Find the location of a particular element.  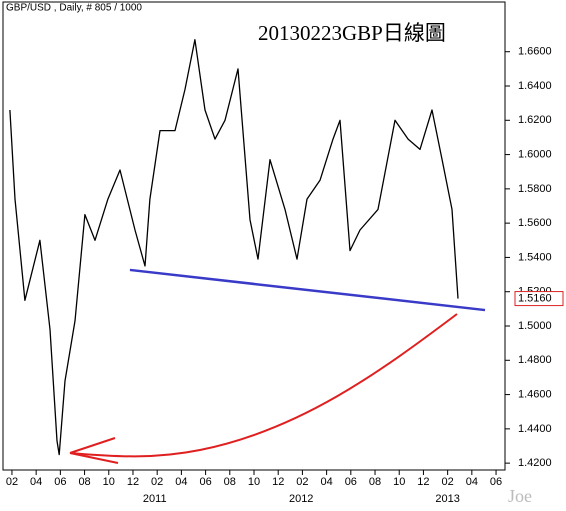

last-price-box is located at coordinates (539, 299).